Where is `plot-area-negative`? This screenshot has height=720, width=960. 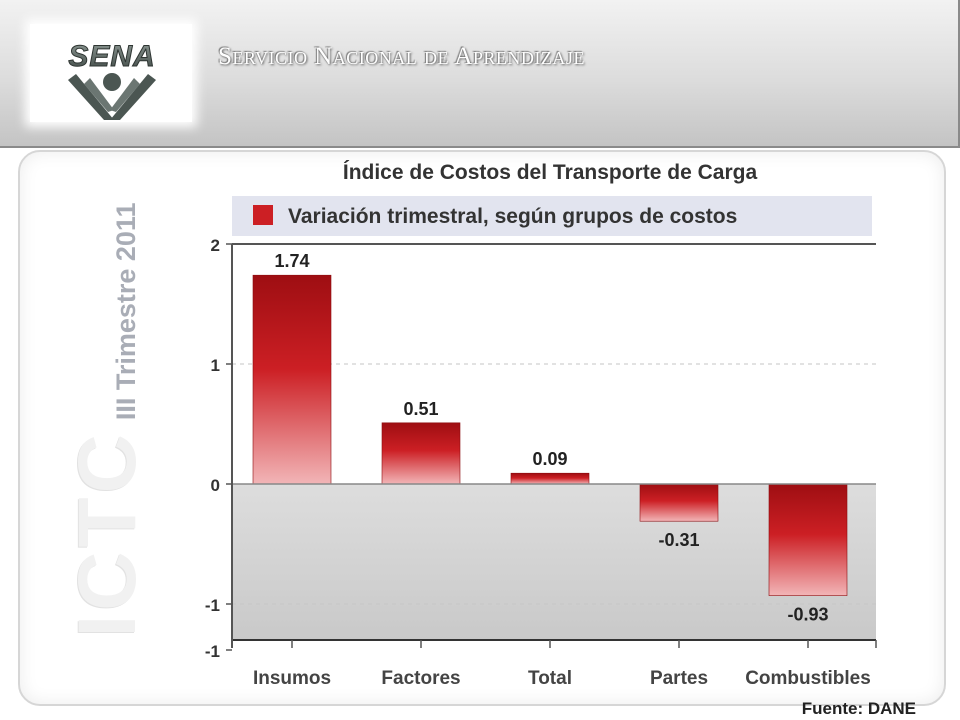
plot-area-negative is located at coordinates (554, 562).